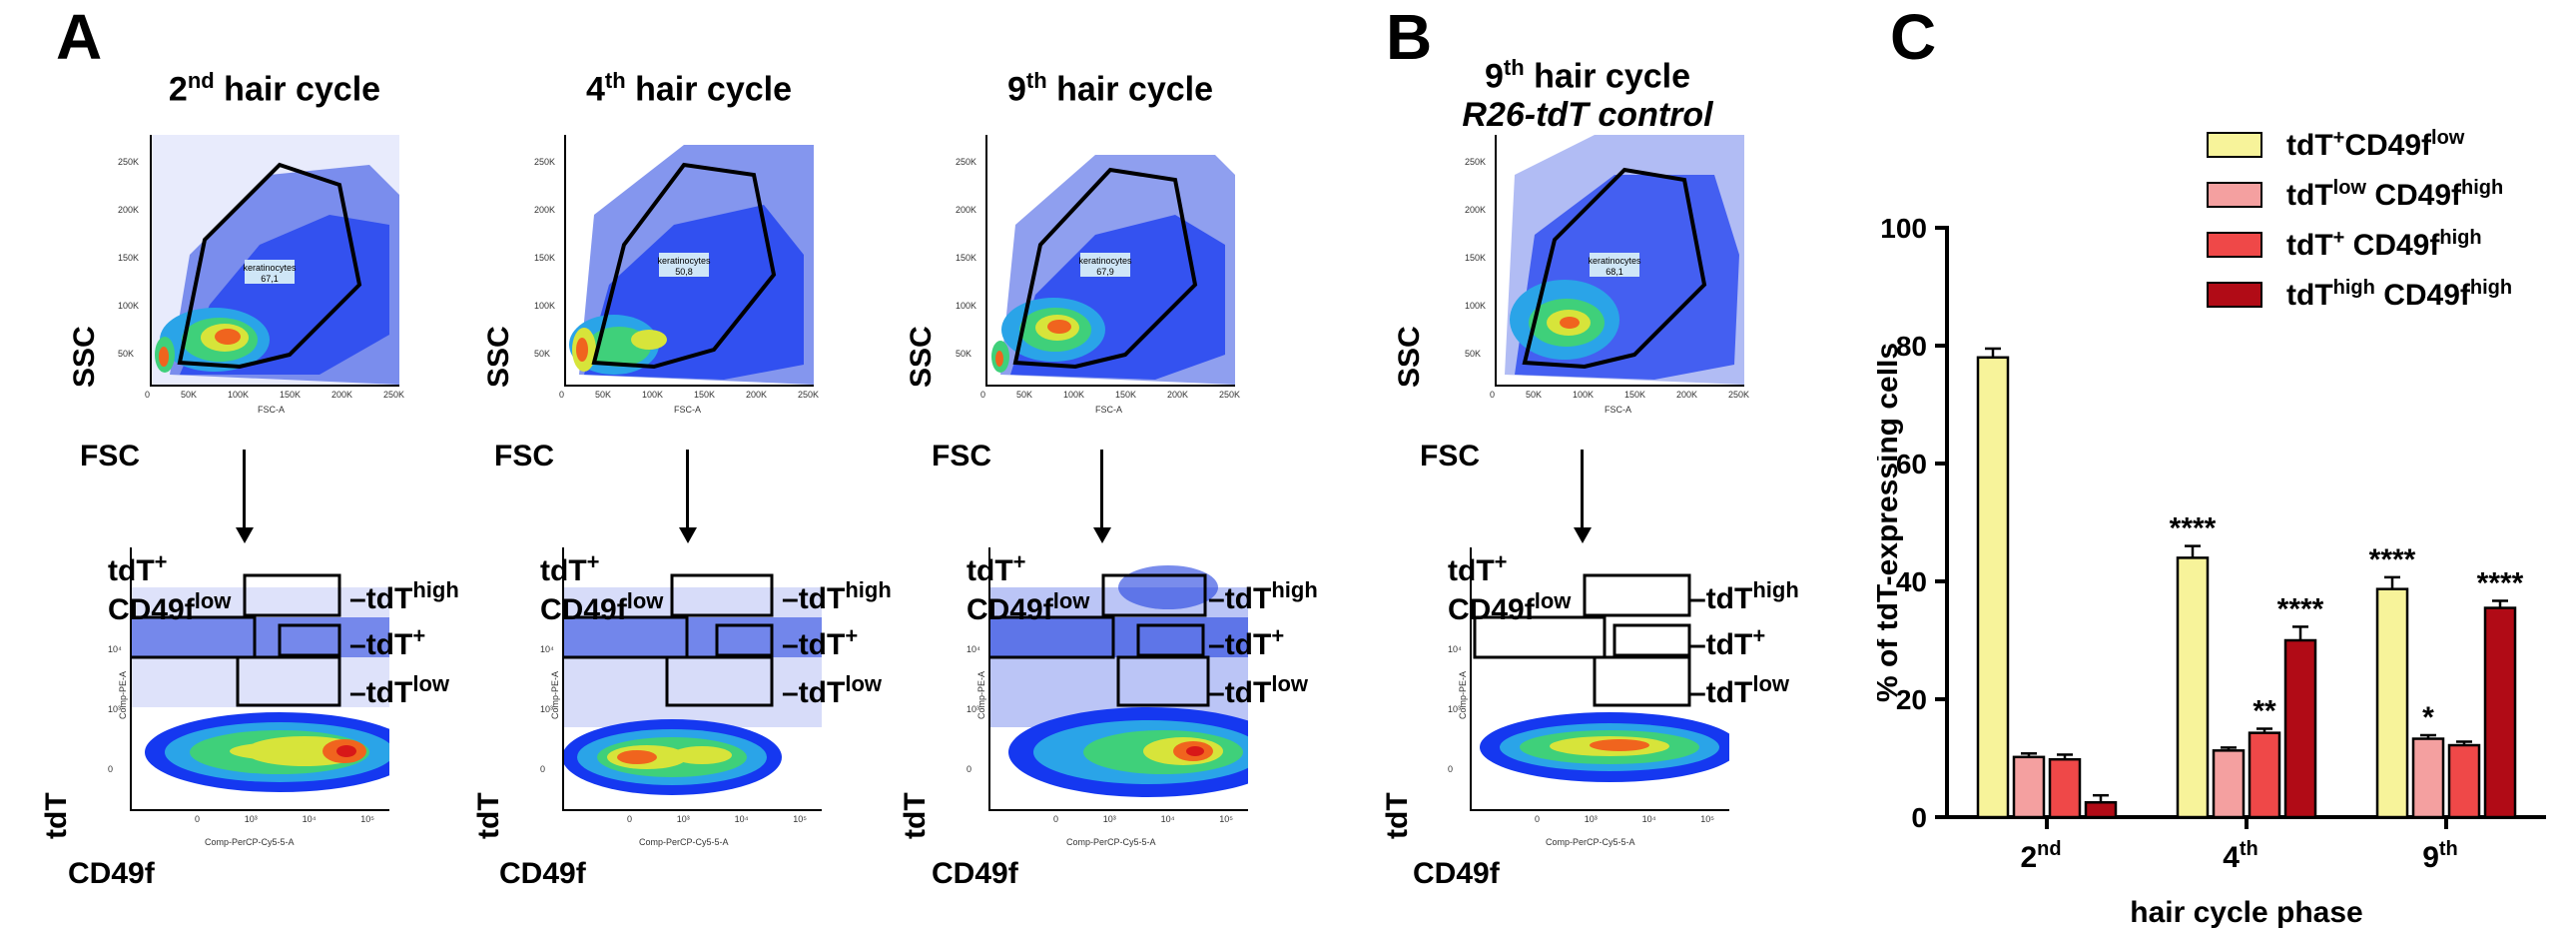 This screenshot has width=2576, height=949. What do you see at coordinates (1108, 410) in the screenshot?
I see `fsc-a-small-9th: FSC-A` at bounding box center [1108, 410].